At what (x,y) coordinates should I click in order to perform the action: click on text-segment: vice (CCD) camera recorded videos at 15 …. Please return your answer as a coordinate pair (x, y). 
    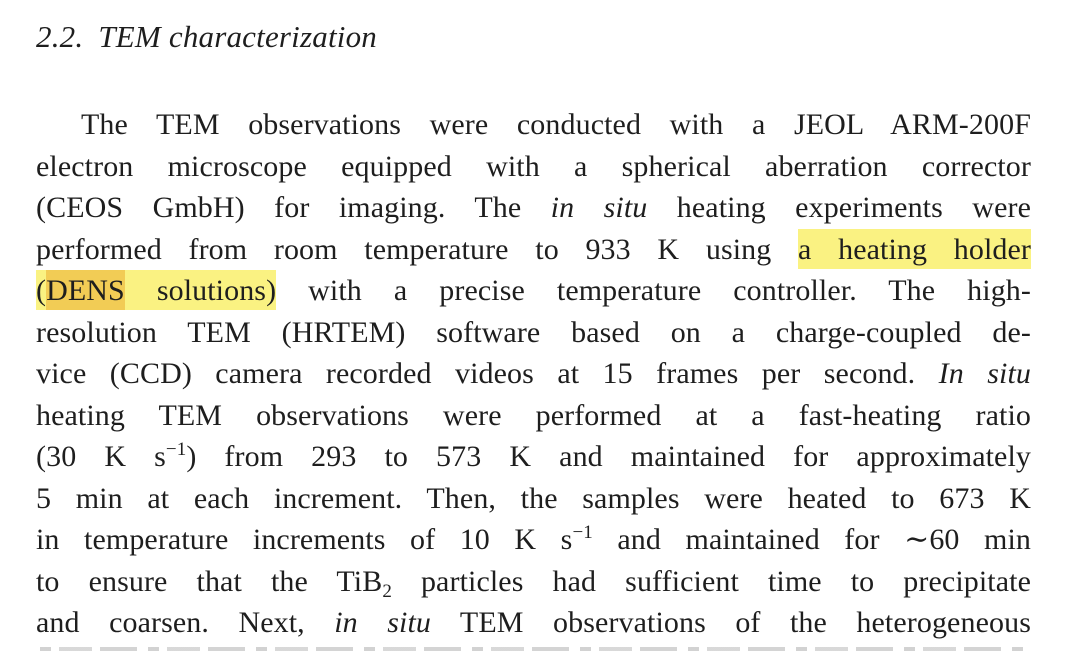
    Looking at the image, I should click on (487, 373).